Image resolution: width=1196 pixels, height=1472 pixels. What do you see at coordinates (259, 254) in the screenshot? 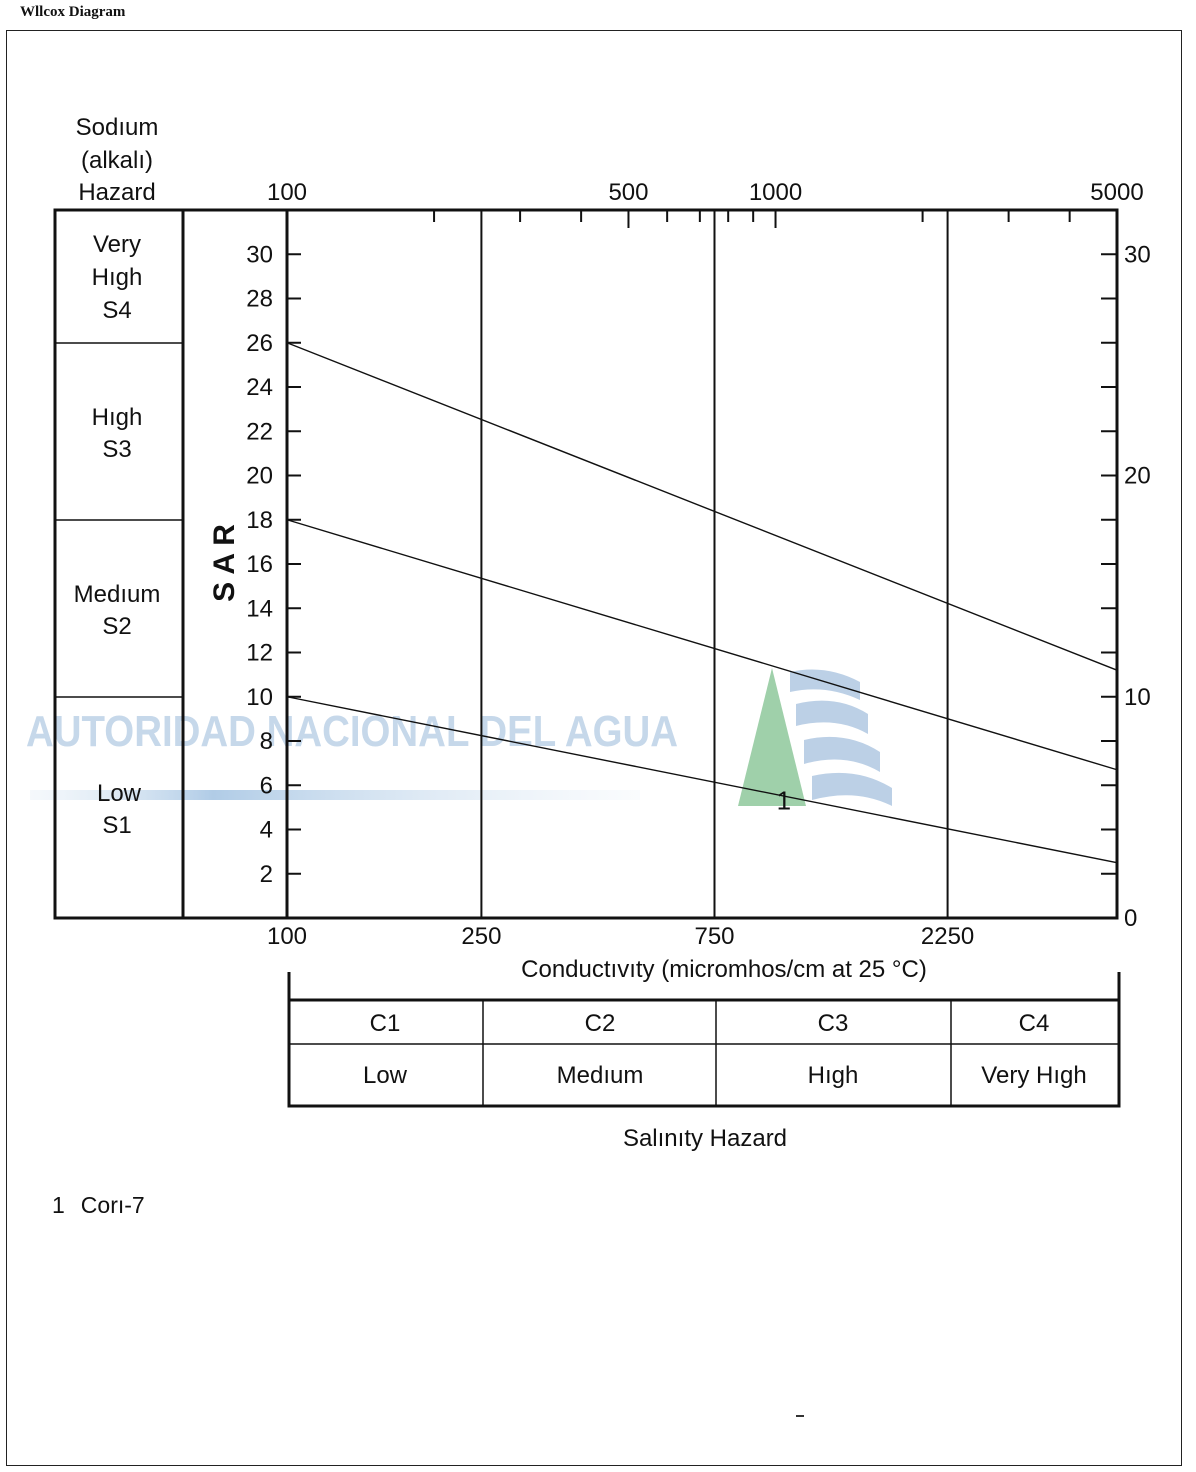
I see `y-tick-label-left: 30` at bounding box center [259, 254].